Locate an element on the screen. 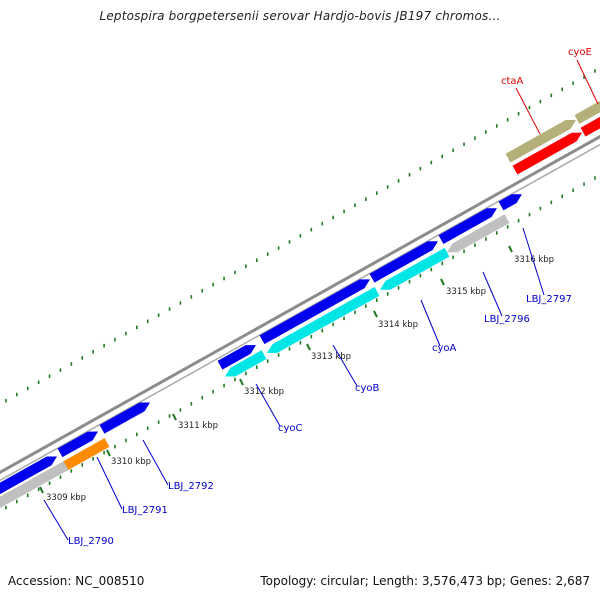  gene-ctaa is located at coordinates (540, 141).